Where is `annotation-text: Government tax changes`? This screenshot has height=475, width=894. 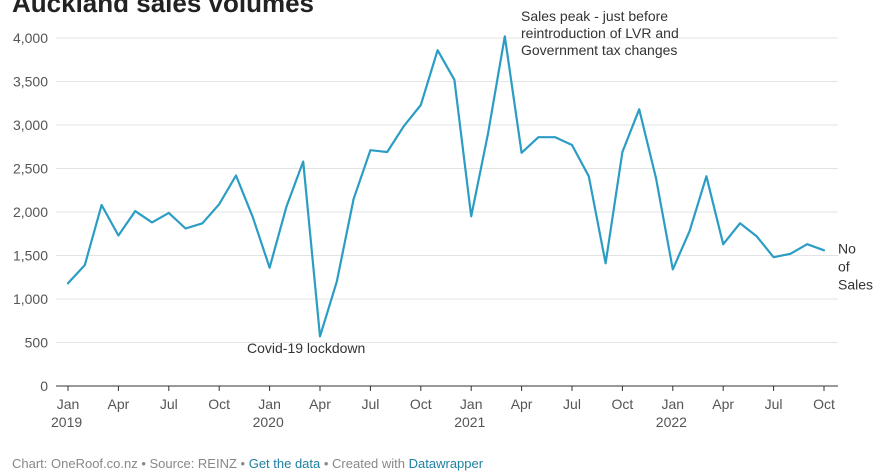 annotation-text: Government tax changes is located at coordinates (599, 50).